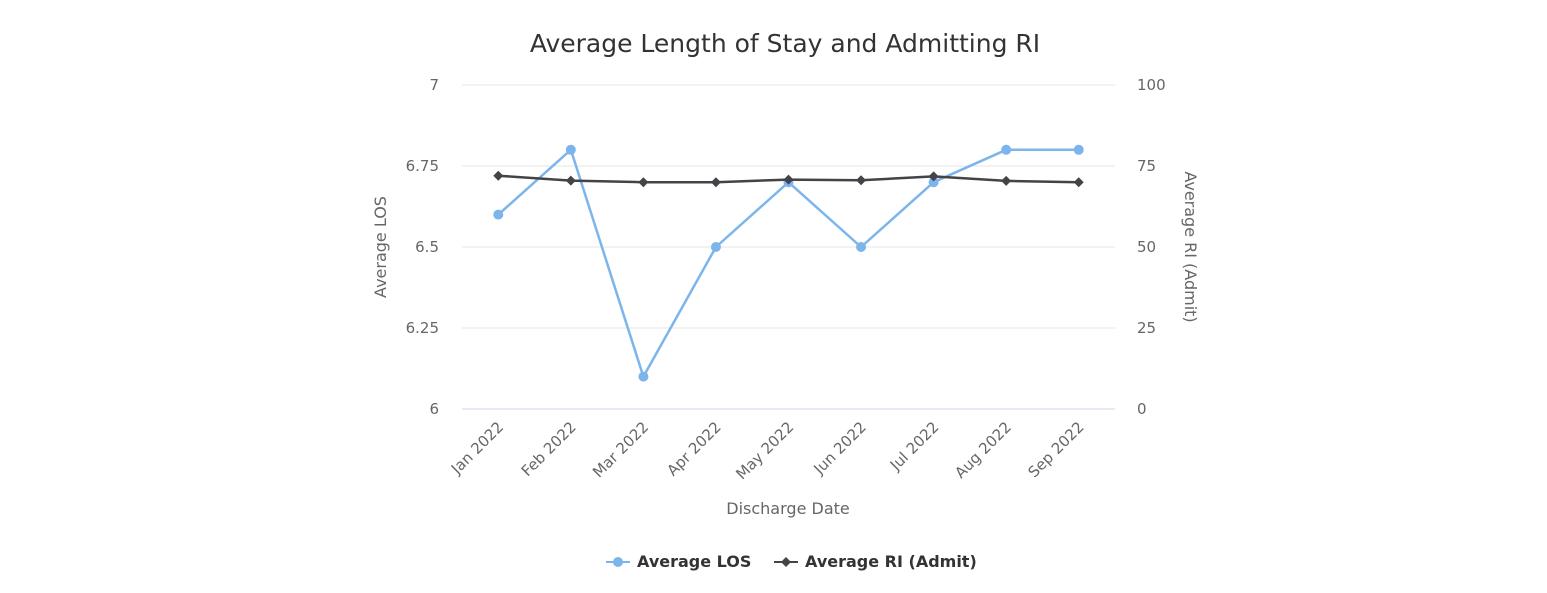 The width and height of the screenshot is (1547, 593). I want to click on left-tick-label: 7, so click(434, 85).